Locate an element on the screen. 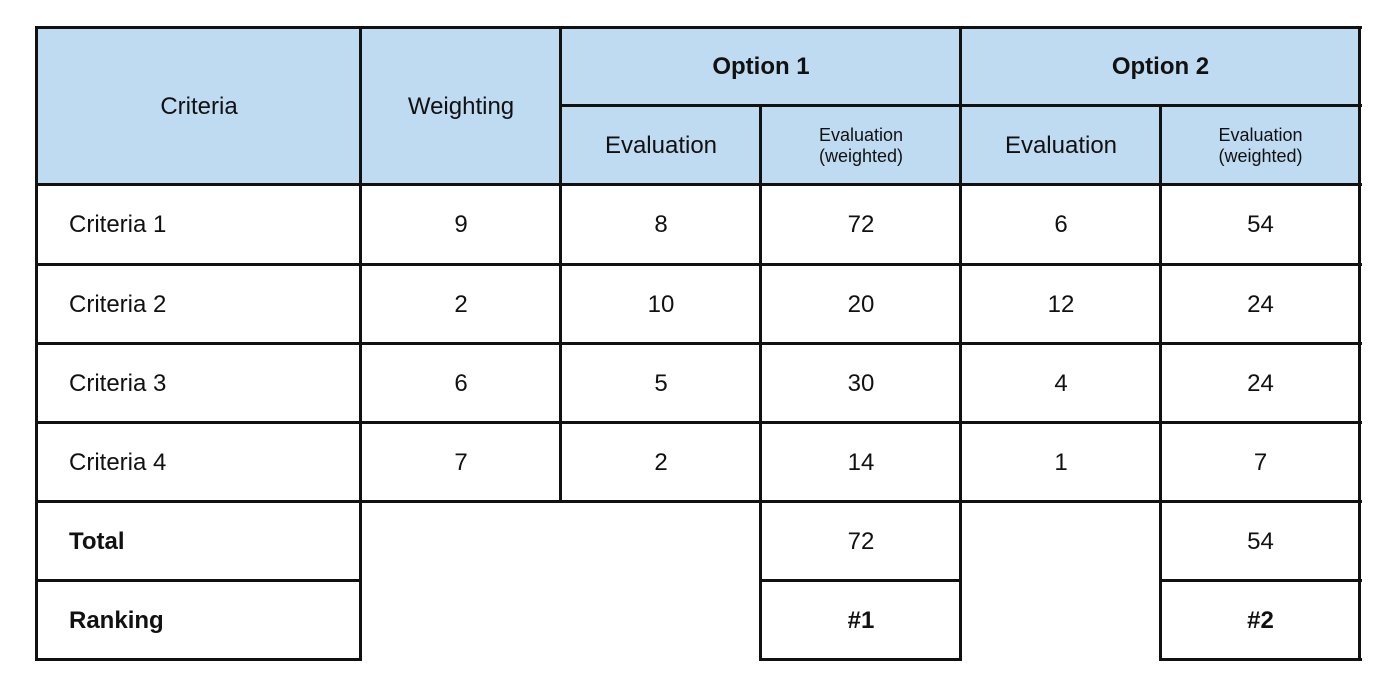  total-label: Total is located at coordinates (97, 541).